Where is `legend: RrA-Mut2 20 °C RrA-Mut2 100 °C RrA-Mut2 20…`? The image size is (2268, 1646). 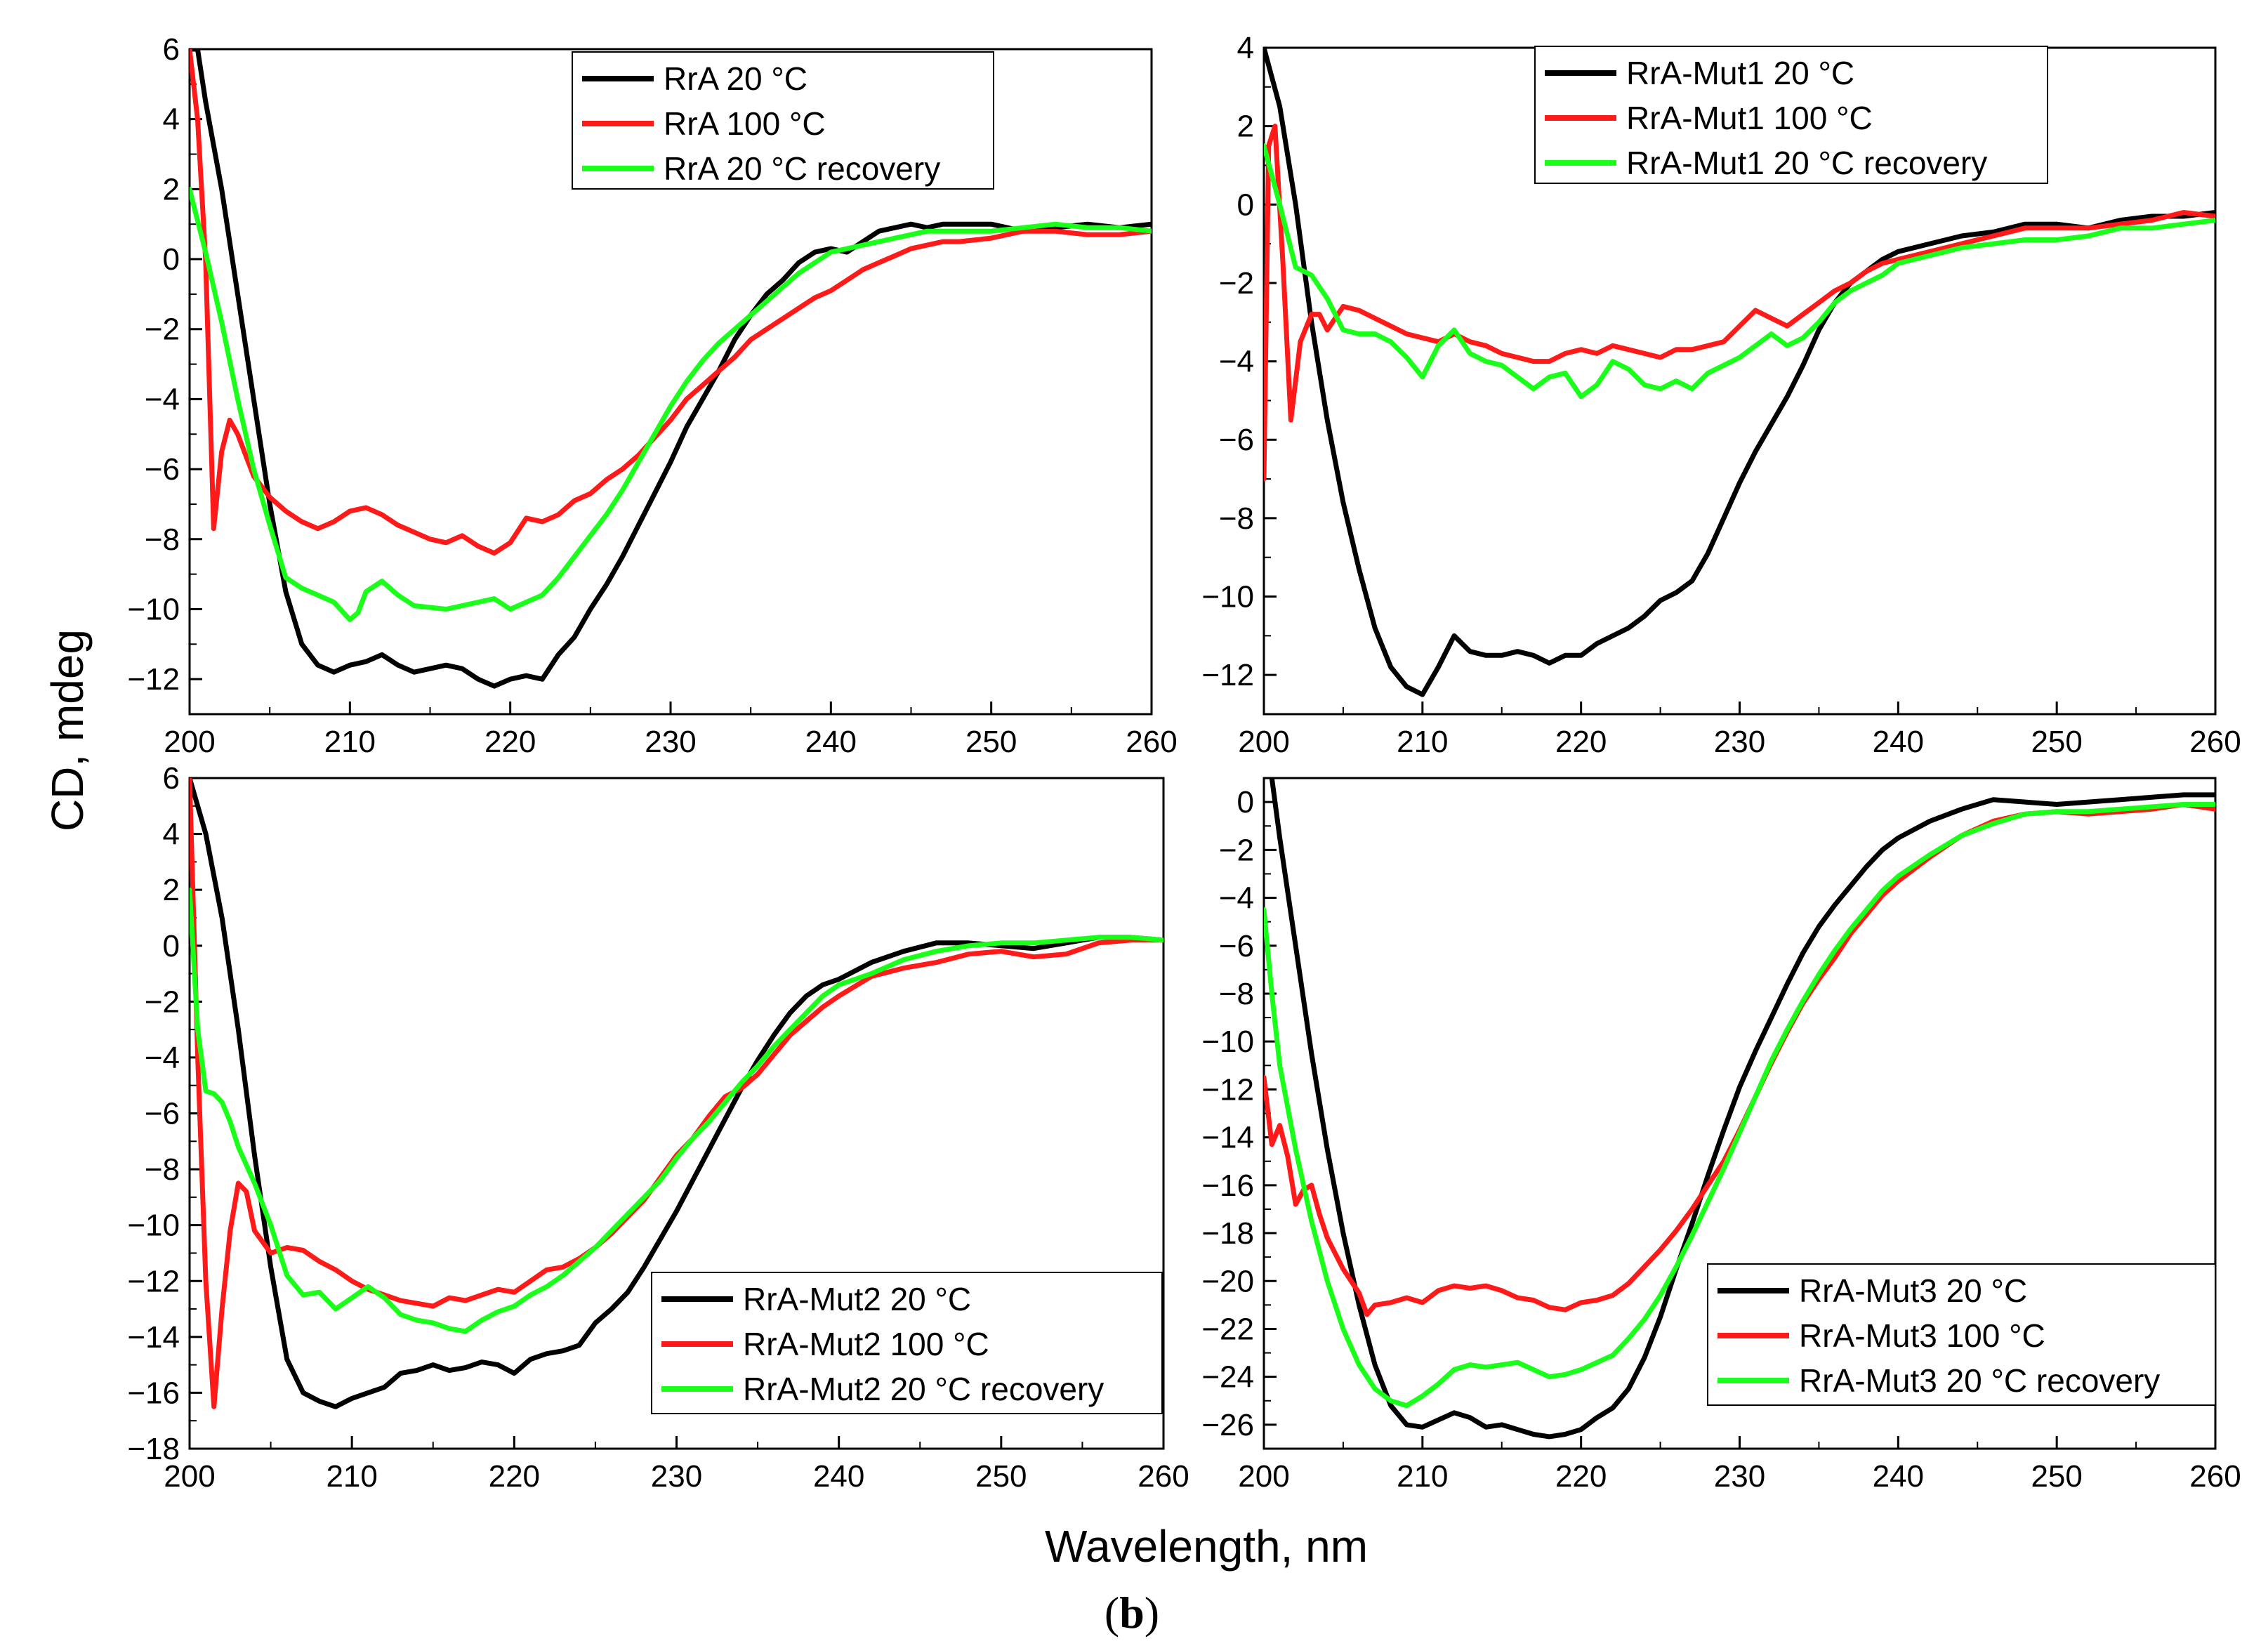 legend: RrA-Mut2 20 °C RrA-Mut2 100 °C RrA-Mut2 20… is located at coordinates (907, 1343).